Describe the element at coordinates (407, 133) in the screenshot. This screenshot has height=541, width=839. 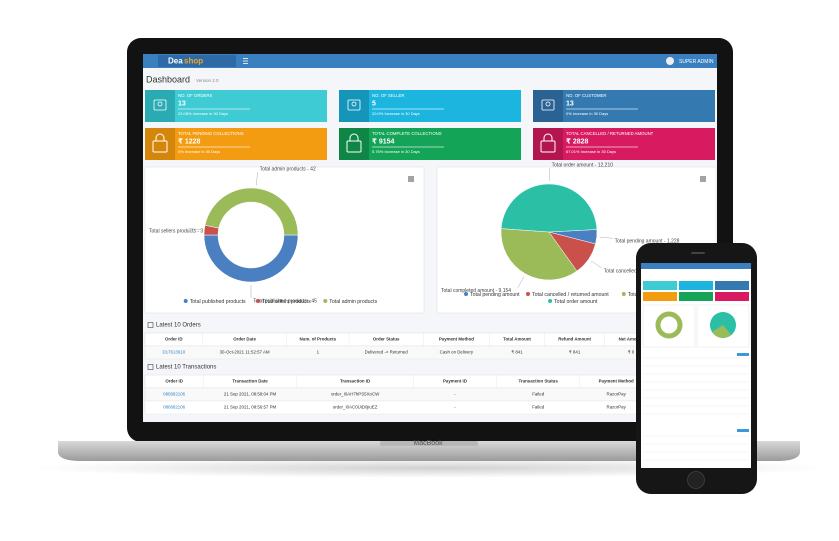
I see `card-title: TOTAL COMPLETE COLLECTIONS` at that location.